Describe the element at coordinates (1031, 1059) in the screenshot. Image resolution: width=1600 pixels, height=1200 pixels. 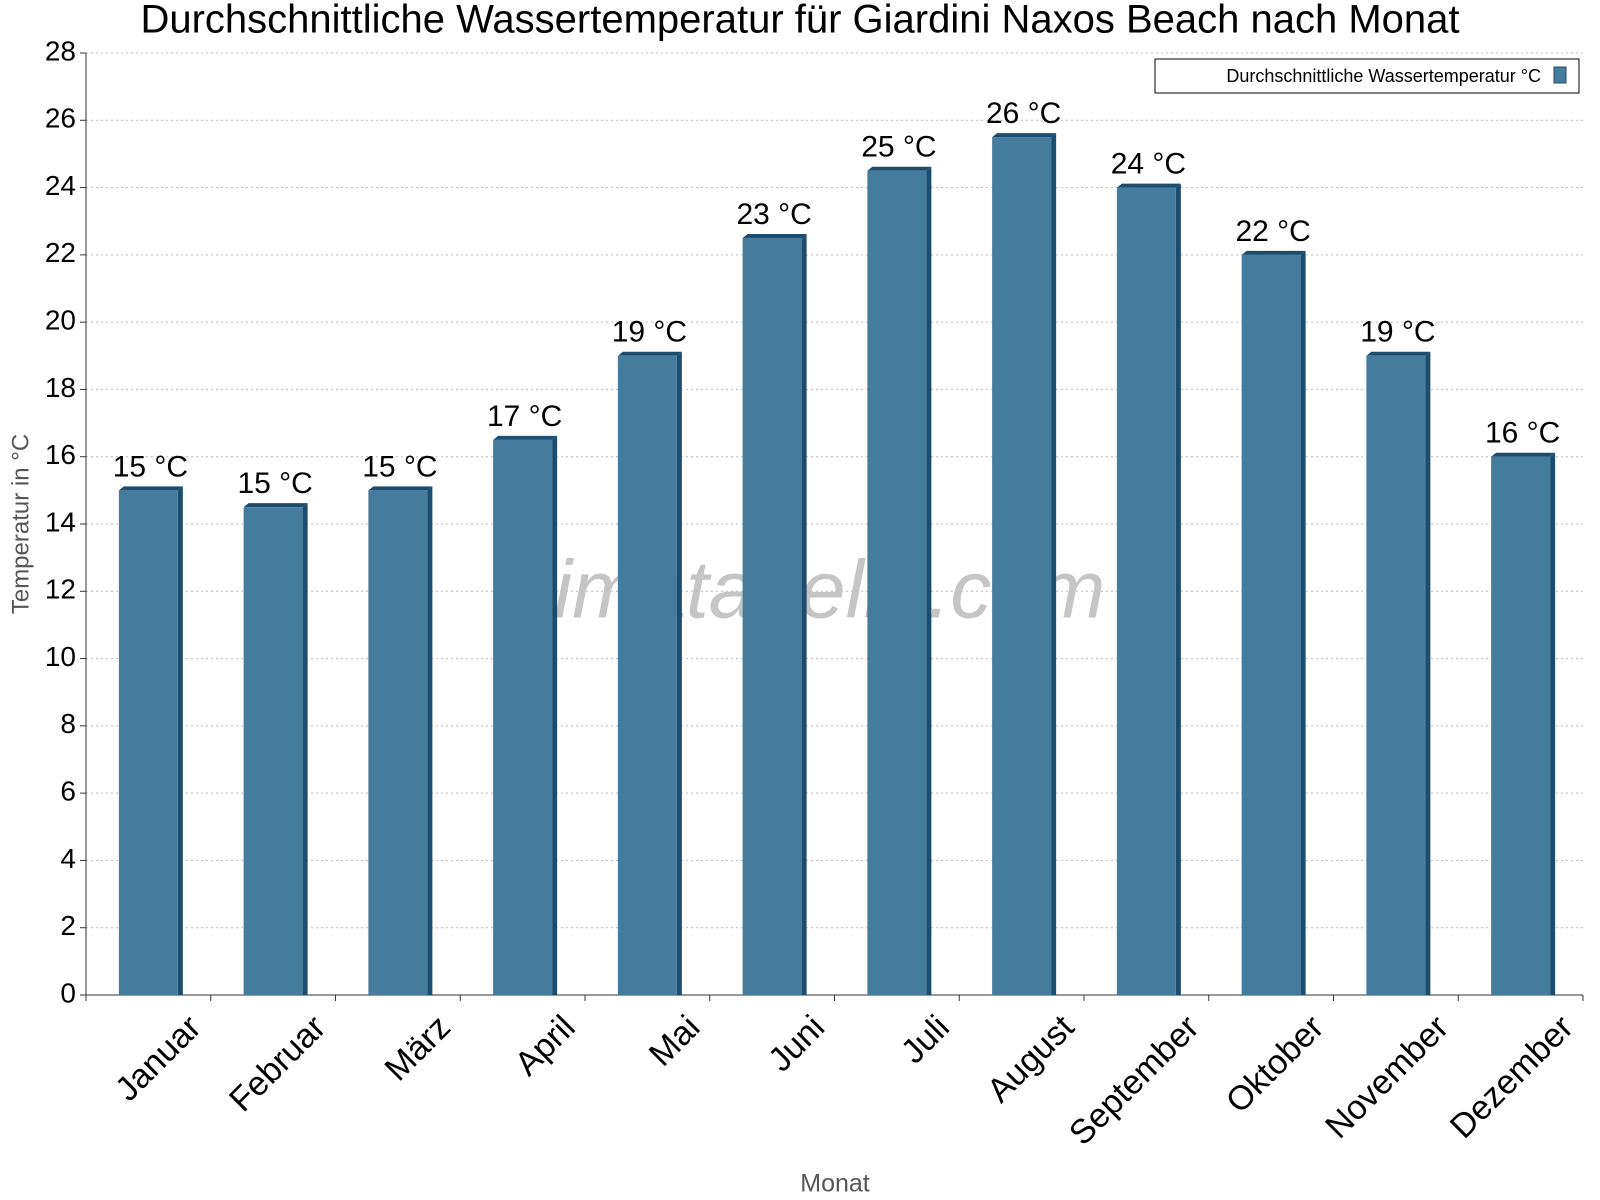
I see `x-tick-label: August` at that location.